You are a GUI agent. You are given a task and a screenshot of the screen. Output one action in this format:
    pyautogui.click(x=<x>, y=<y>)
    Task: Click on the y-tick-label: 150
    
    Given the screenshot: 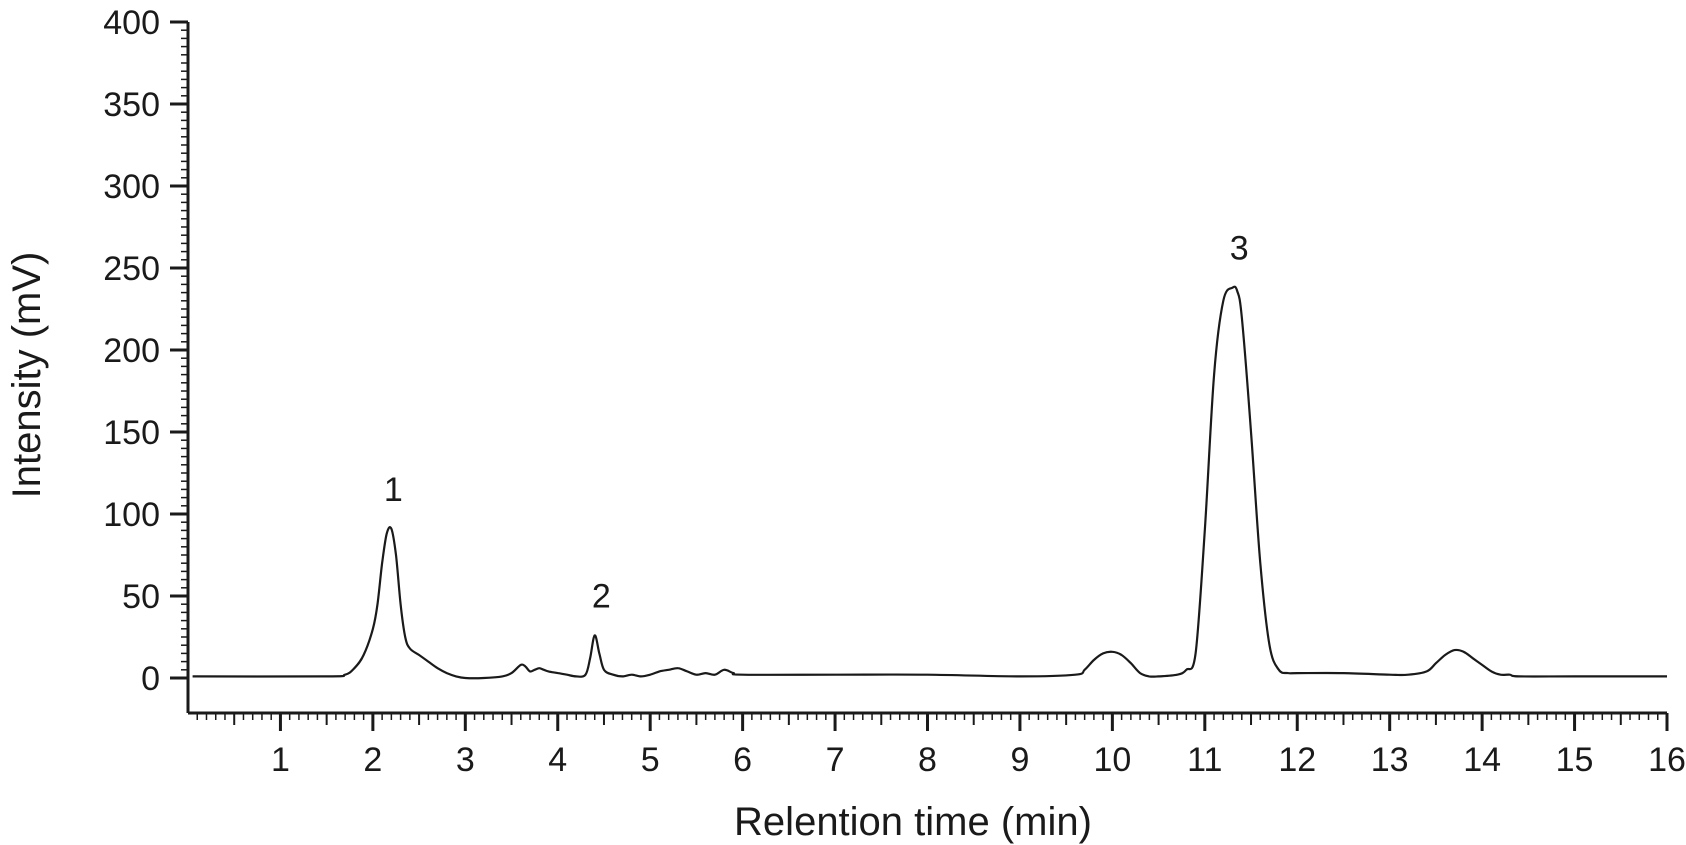 What is the action you would take?
    pyautogui.click(x=131, y=433)
    